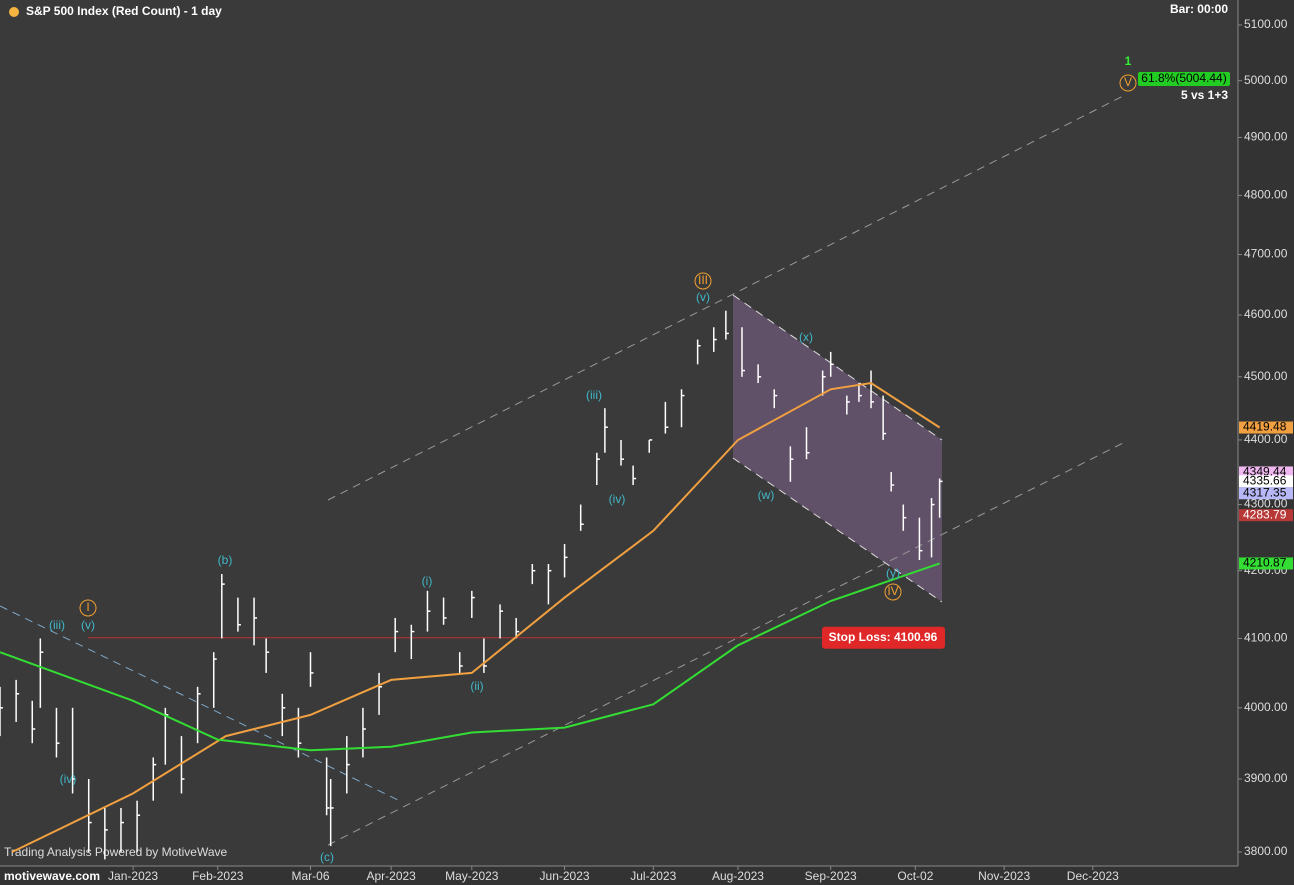  Describe the element at coordinates (1266, 851) in the screenshot. I see `y-tick-label: 3800.00` at that location.